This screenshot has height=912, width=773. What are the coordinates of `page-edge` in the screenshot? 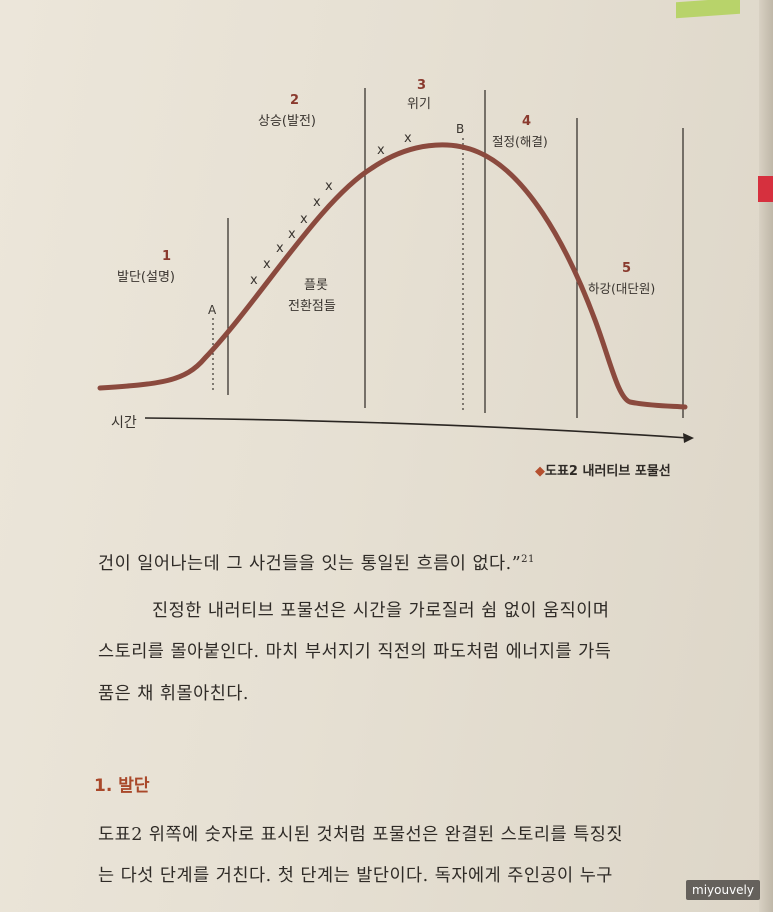 It's located at (766, 456).